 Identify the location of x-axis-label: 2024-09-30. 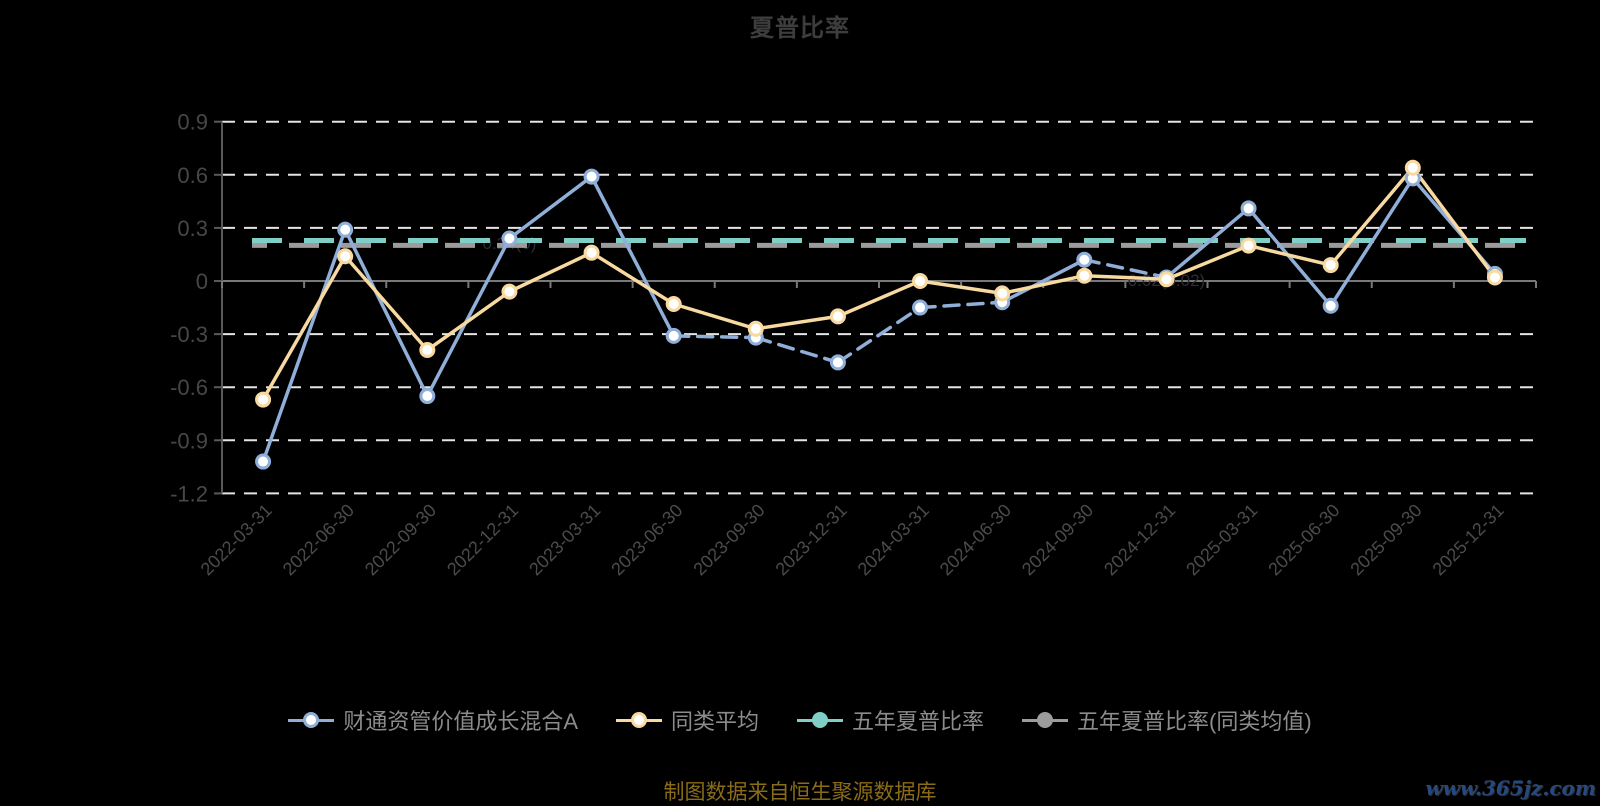
(1057, 539).